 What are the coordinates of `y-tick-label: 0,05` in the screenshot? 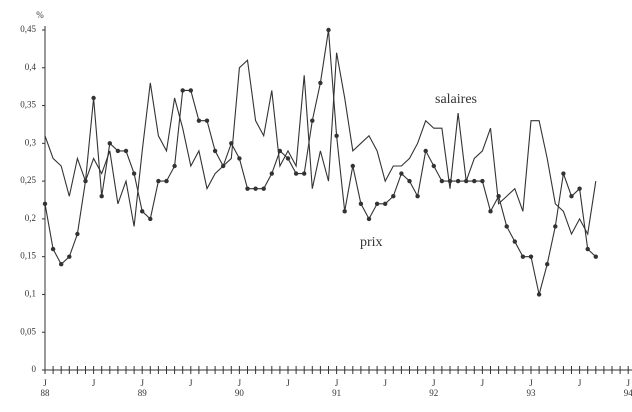 It's located at (28, 331).